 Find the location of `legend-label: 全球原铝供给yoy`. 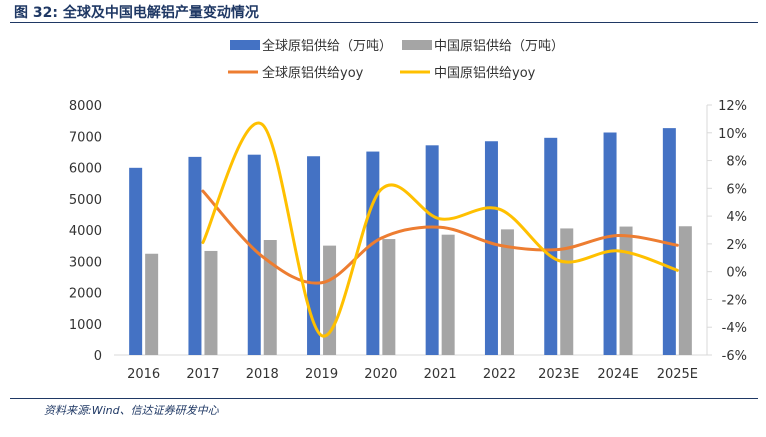

legend-label: 全球原铝供给yoy is located at coordinates (313, 73).